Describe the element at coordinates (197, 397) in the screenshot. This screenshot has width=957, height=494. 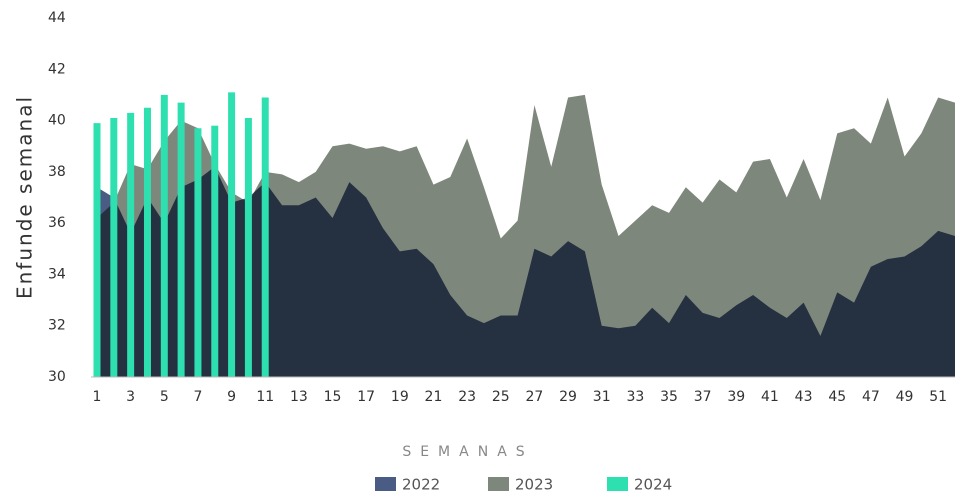
I see `x-tick-label: 7` at that location.